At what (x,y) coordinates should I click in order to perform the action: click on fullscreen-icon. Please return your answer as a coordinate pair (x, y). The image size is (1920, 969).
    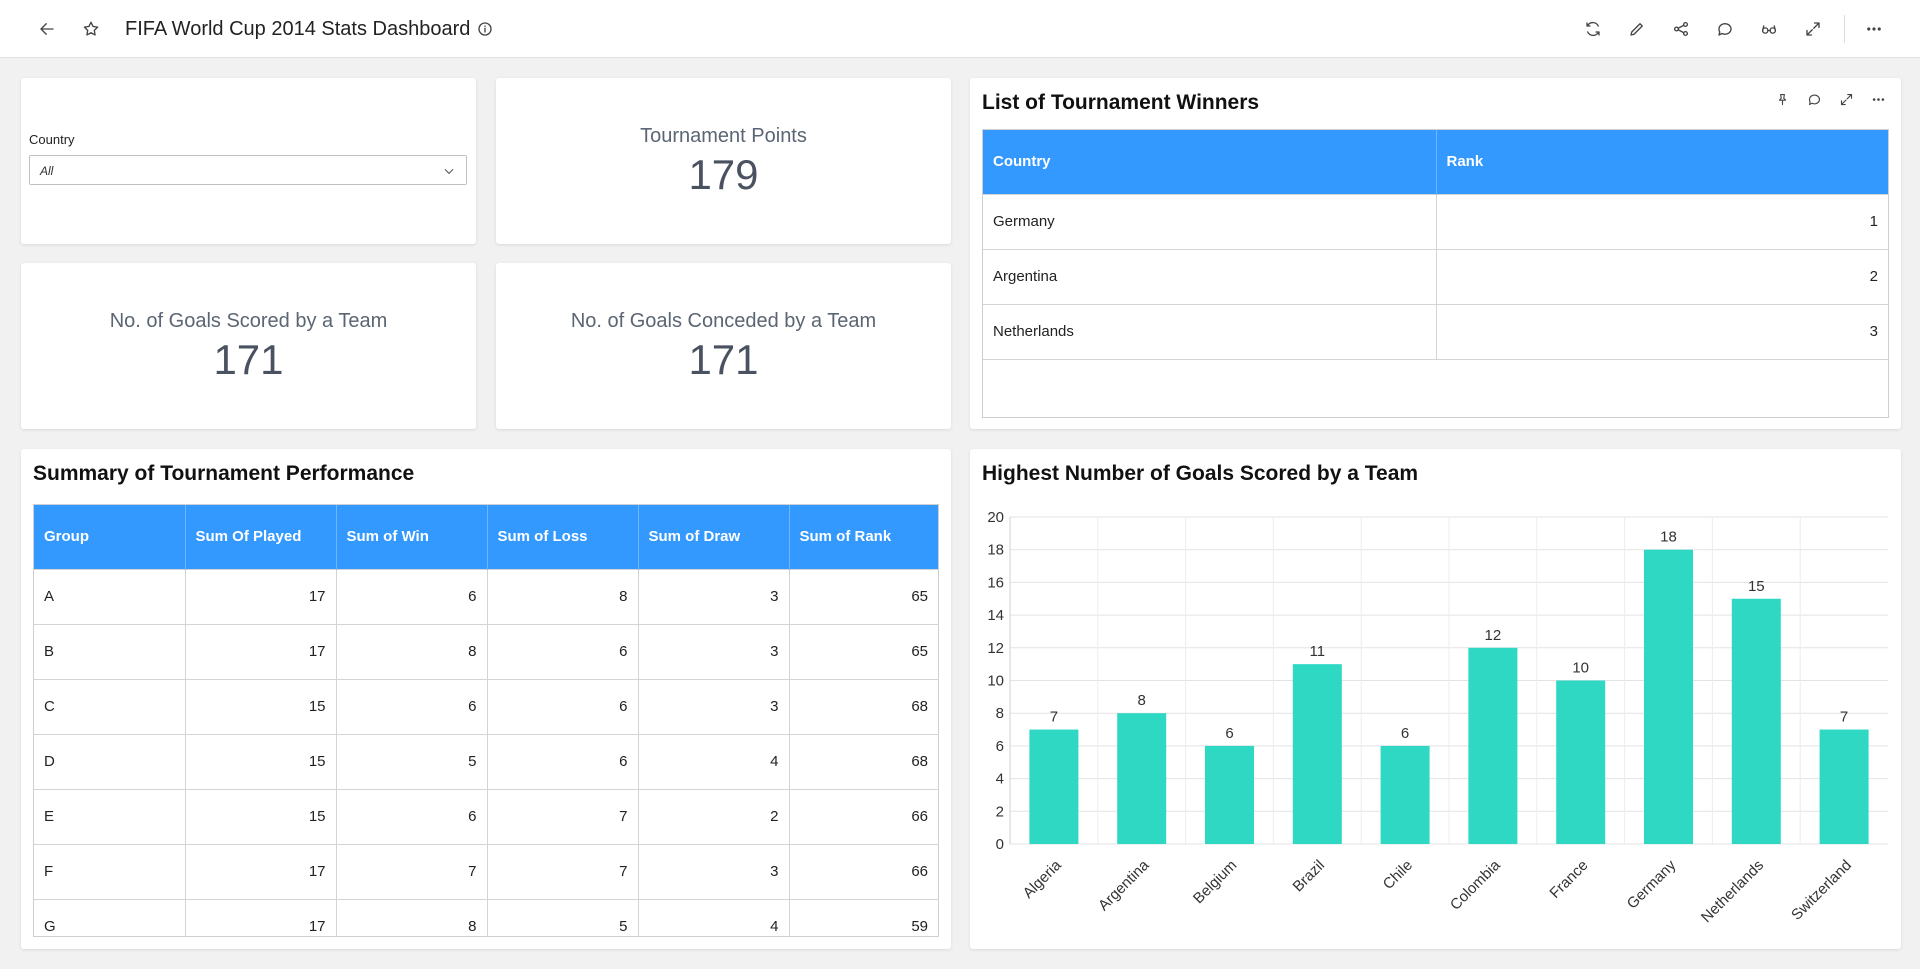
    Looking at the image, I should click on (1813, 29).